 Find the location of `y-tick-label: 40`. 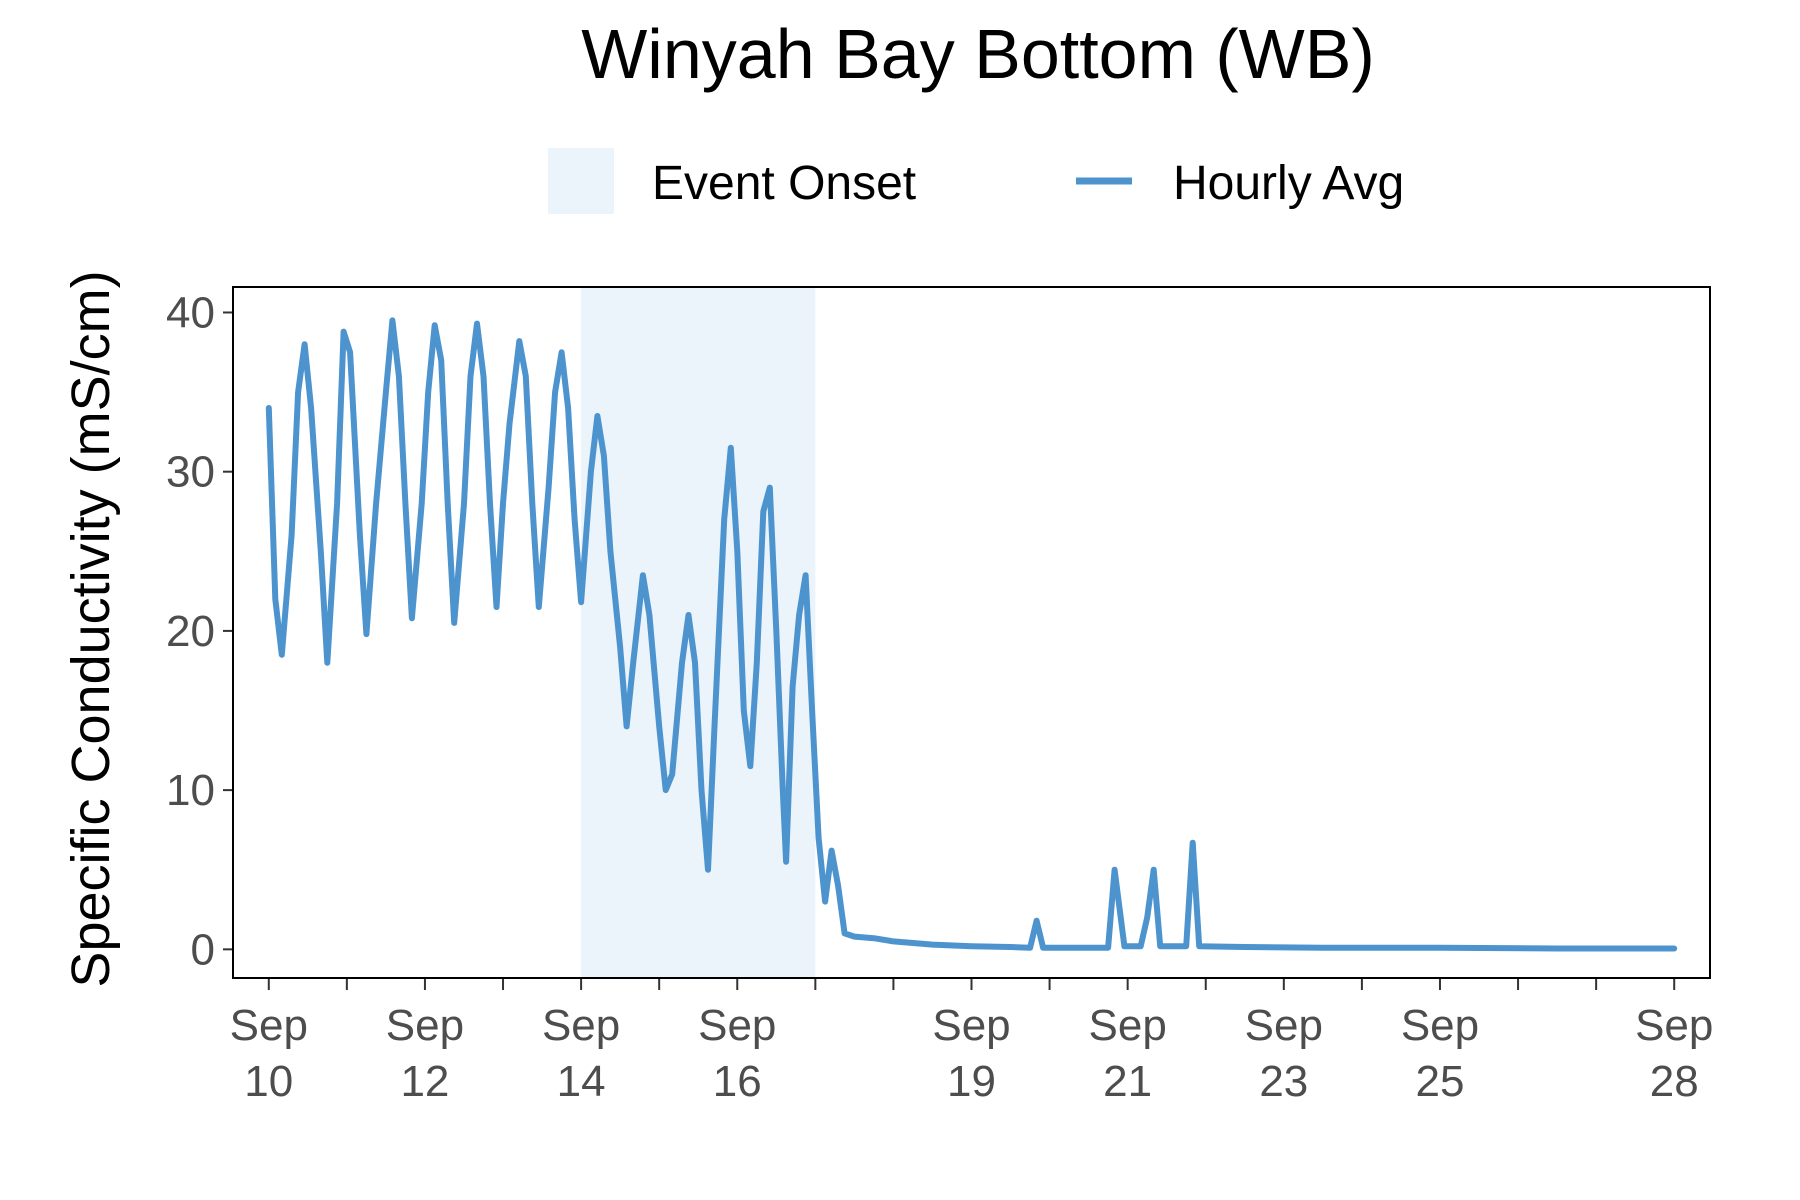

y-tick-label: 40 is located at coordinates (190, 312).